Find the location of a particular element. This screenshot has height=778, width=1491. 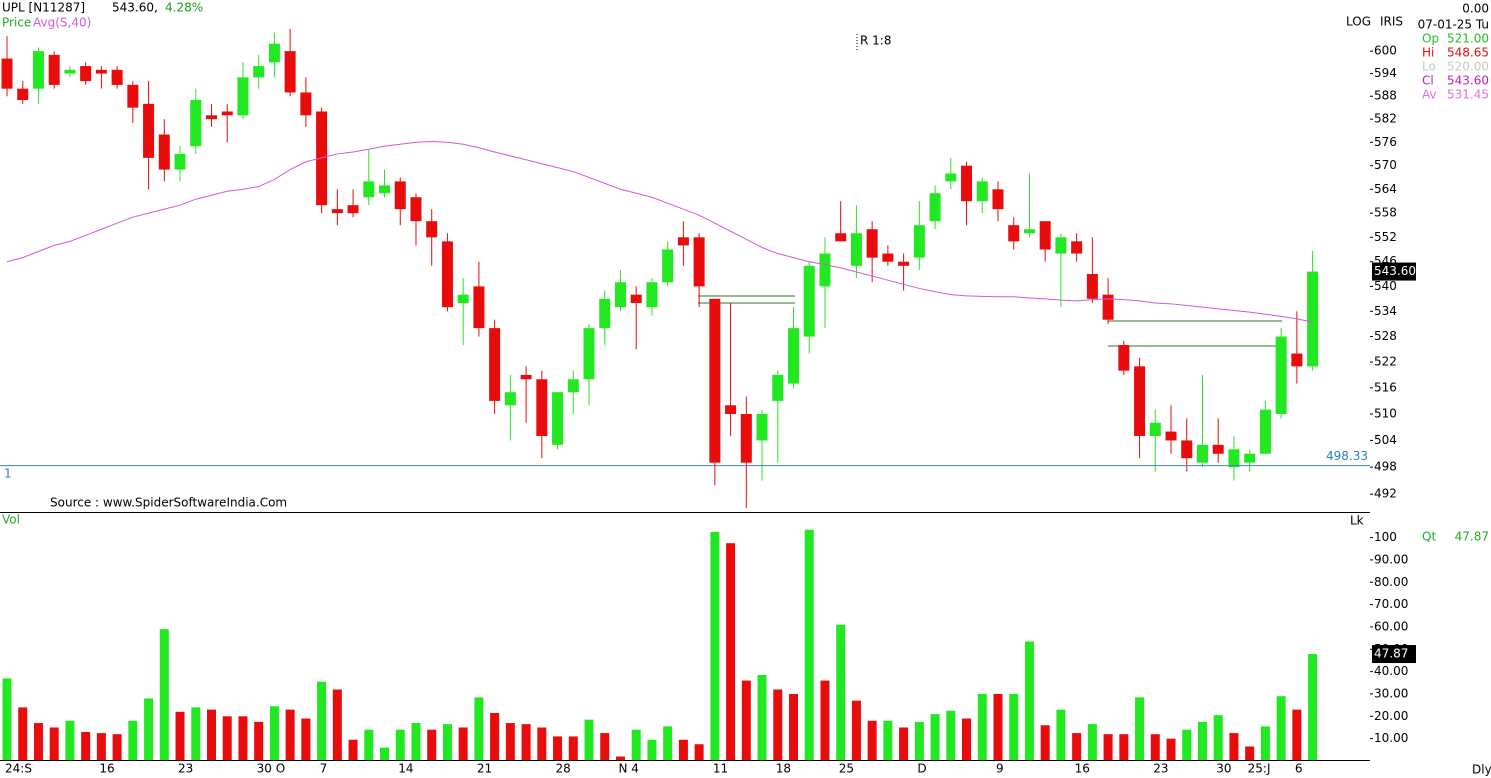

y-tick-label: 516 is located at coordinates (1385, 387).